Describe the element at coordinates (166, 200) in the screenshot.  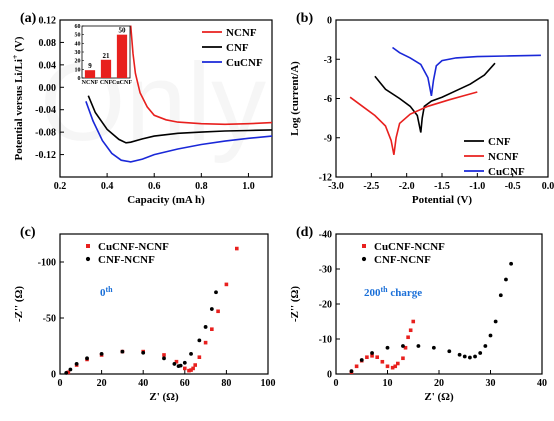
I see `x-axis-label: Capacity (mA h)` at that location.